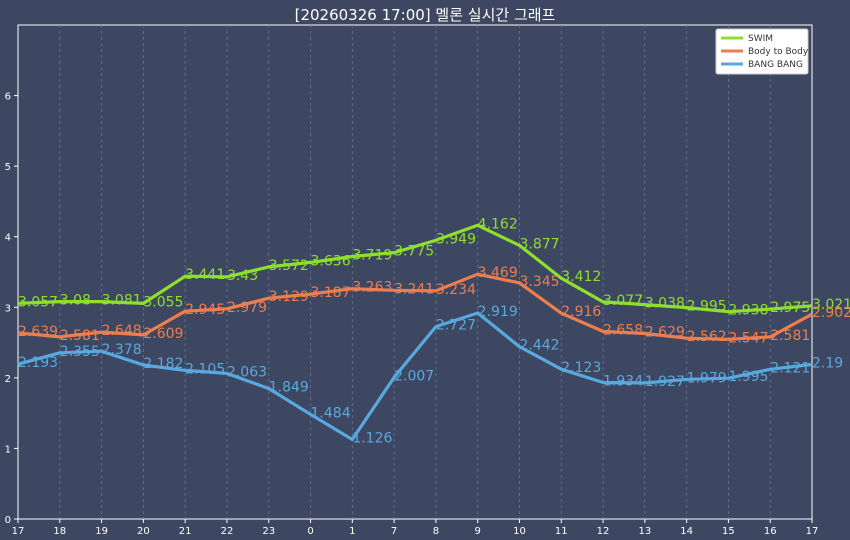 The image size is (850, 540). Describe the element at coordinates (539, 244) in the screenshot. I see `data-label: 3.877` at that location.